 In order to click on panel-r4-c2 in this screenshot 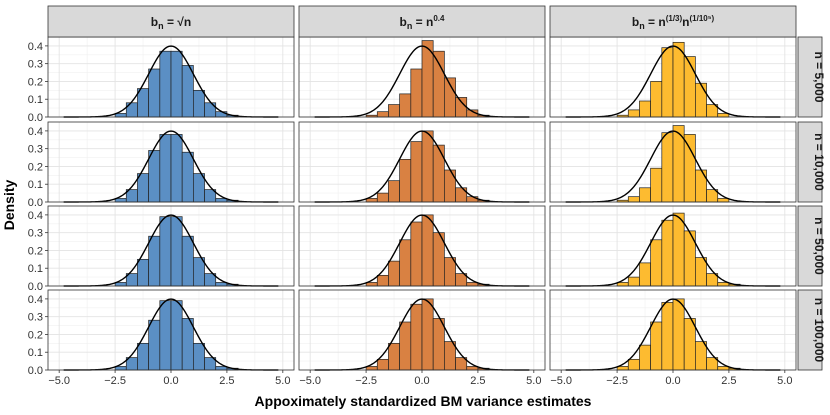, I will do `click(422, 330)`.